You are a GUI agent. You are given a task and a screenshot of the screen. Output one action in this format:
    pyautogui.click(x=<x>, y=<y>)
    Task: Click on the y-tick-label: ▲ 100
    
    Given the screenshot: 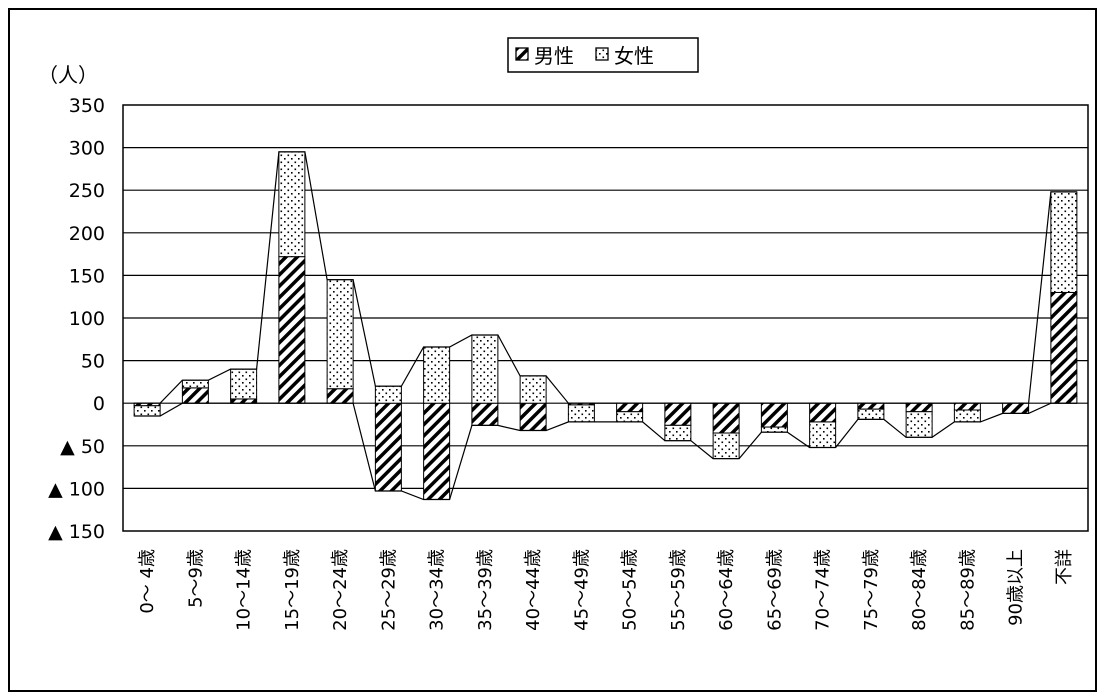 What is the action you would take?
    pyautogui.click(x=76, y=489)
    